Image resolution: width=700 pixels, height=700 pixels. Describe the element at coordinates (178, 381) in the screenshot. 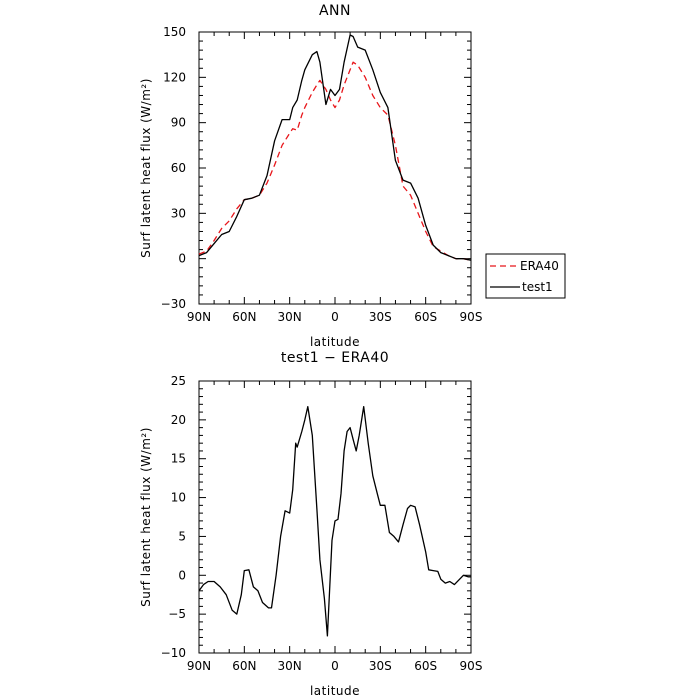

I see `bottom-y-tick-label: 25` at that location.